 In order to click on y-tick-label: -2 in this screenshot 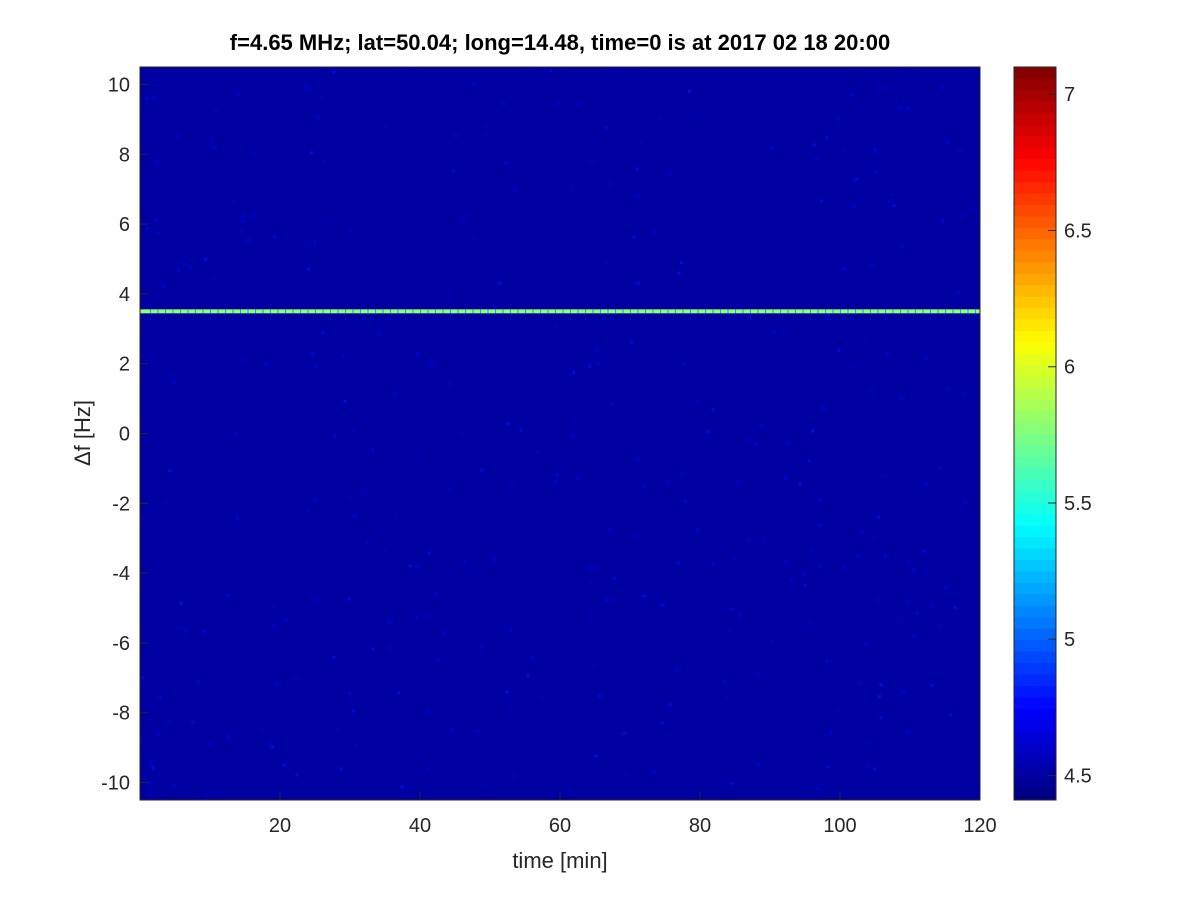, I will do `click(121, 504)`.